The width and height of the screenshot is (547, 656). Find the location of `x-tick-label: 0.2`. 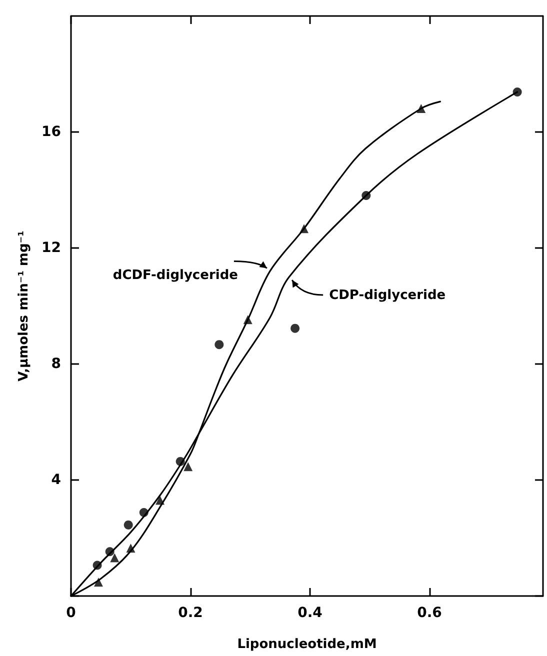

x-tick-label: 0.2 is located at coordinates (190, 613).